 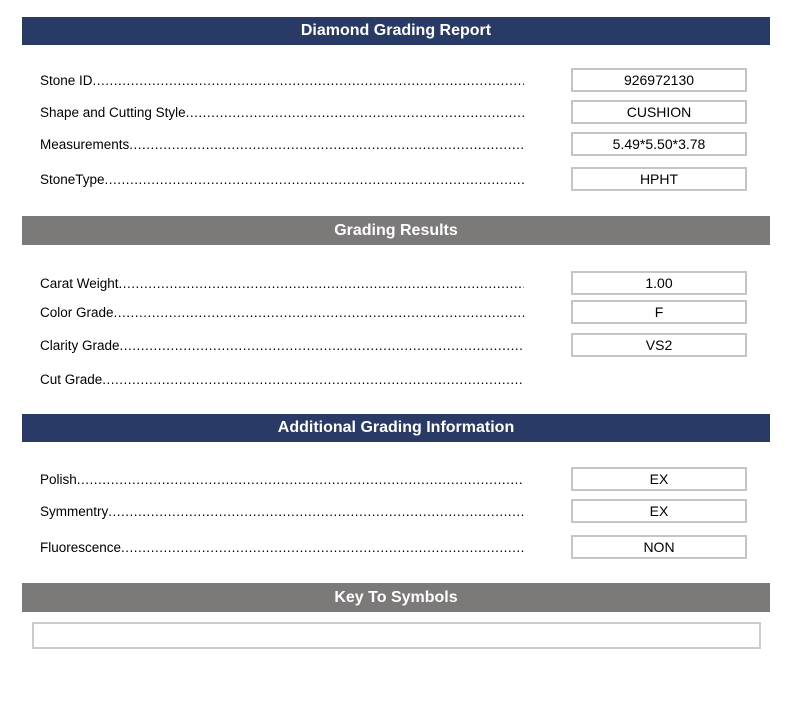 I want to click on field-label-cut-grade: Cut Grade, so click(x=71, y=379).